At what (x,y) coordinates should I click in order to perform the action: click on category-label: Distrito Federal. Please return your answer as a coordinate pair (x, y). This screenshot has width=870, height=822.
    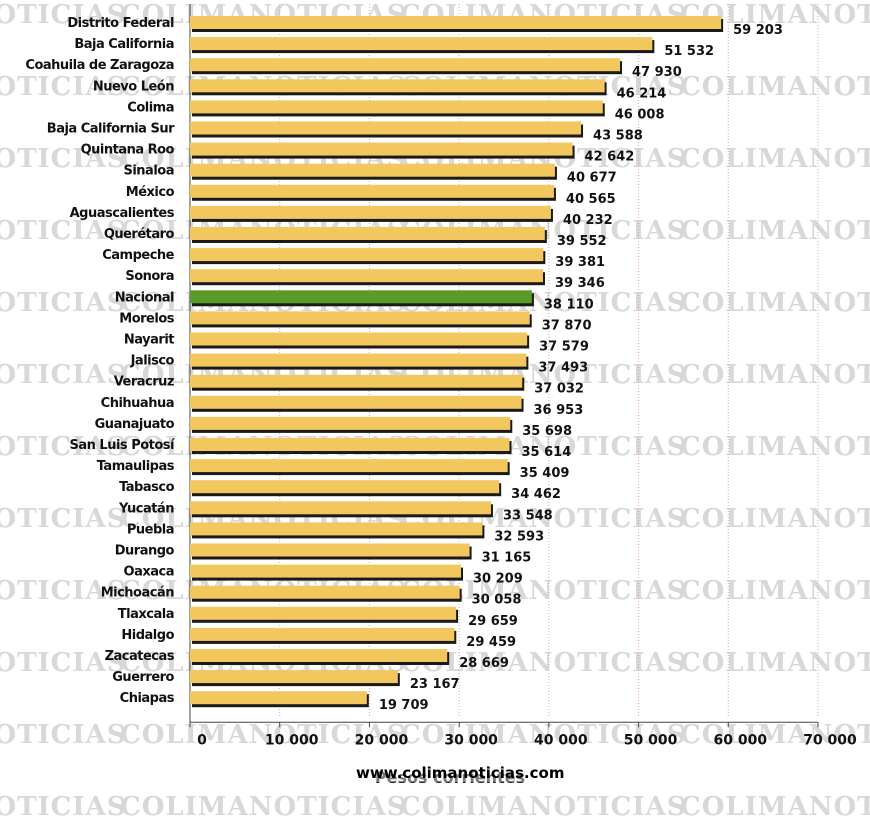
    Looking at the image, I should click on (120, 23).